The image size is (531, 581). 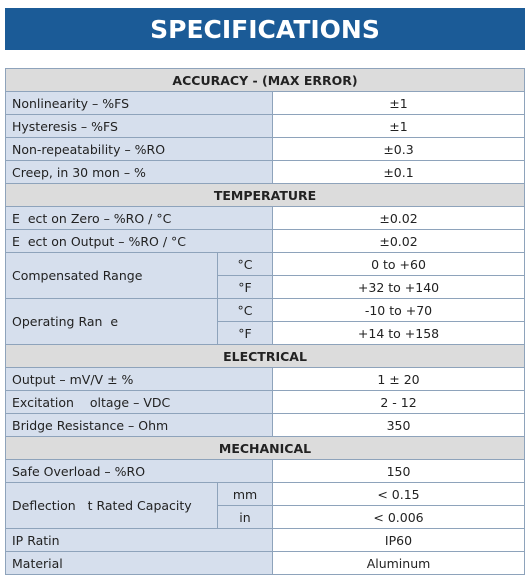 I want to click on spec-row: E ect on Zero – %RO / °C ±0.02, so click(x=265, y=218).